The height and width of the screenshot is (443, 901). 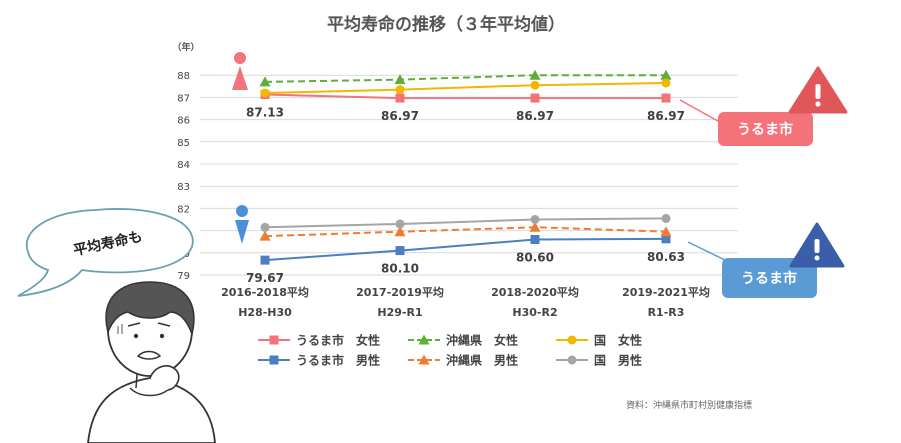 I want to click on legend-label: うるま市 男性, so click(x=338, y=360).